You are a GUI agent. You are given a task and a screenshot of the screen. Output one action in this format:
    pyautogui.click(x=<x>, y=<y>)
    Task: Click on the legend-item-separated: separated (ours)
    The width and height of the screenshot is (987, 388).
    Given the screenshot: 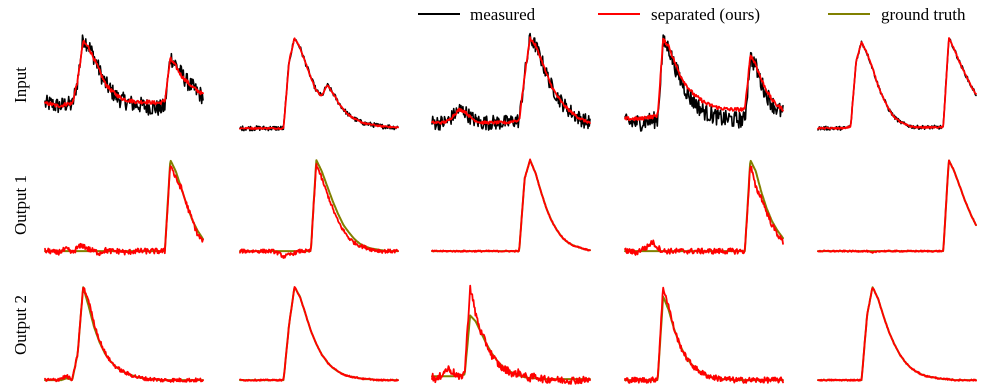 What is the action you would take?
    pyautogui.click(x=679, y=14)
    